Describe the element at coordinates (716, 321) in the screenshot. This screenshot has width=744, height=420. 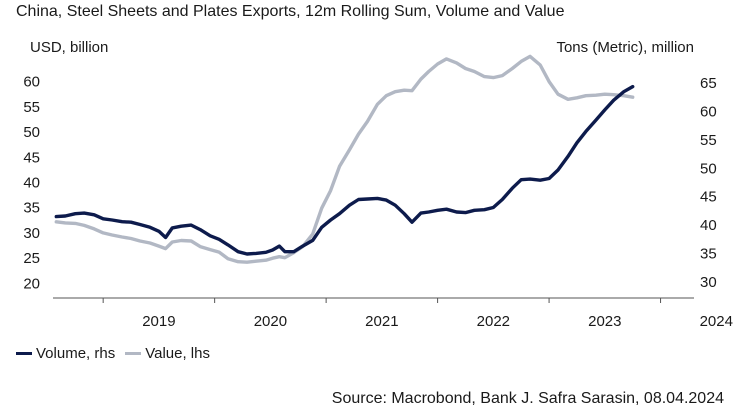
I see `x-tick-label: 2024` at that location.